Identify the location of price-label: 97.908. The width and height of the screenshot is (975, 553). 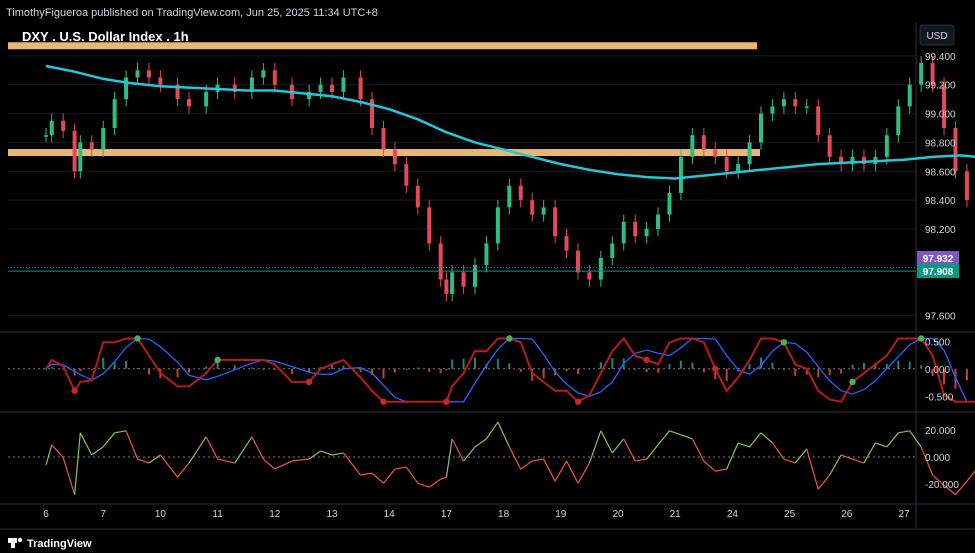
(938, 272).